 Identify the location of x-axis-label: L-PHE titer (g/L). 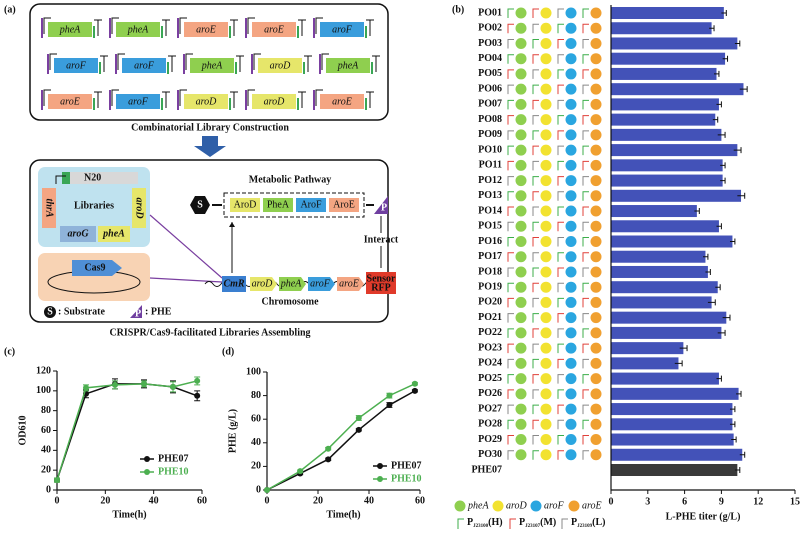
(703, 516).